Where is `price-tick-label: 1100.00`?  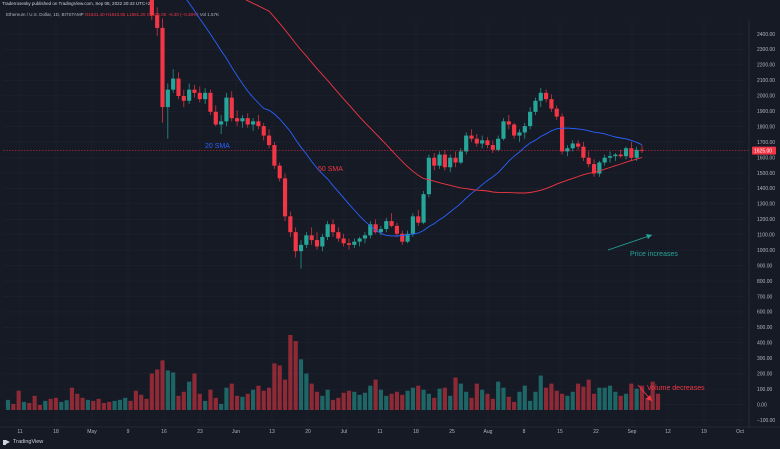
price-tick-label: 1100.00 is located at coordinates (766, 236).